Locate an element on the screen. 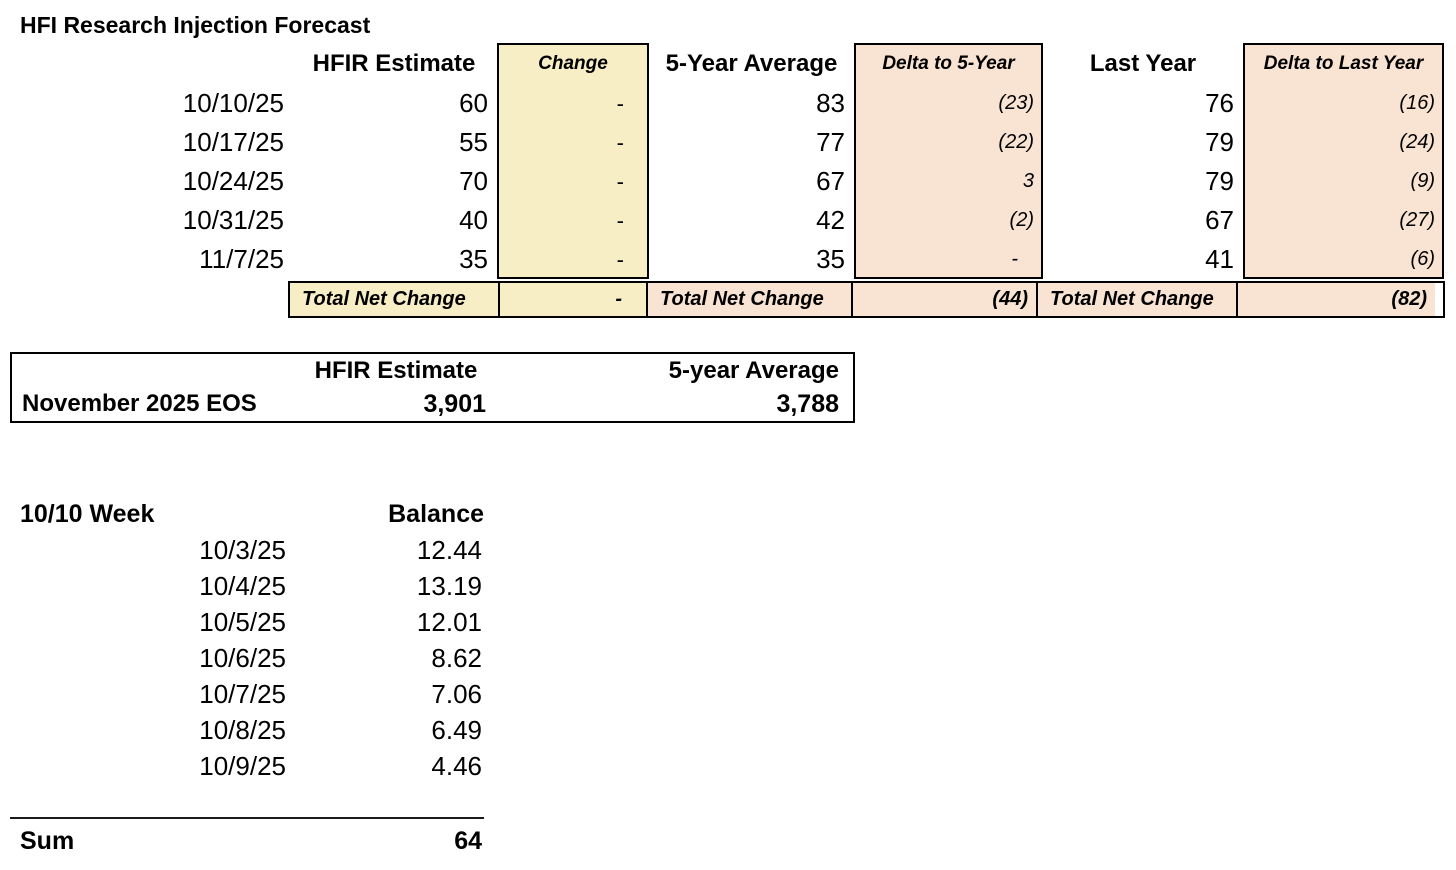 The image size is (1456, 870). week-date-cell: 10/7/25 is located at coordinates (242, 693).